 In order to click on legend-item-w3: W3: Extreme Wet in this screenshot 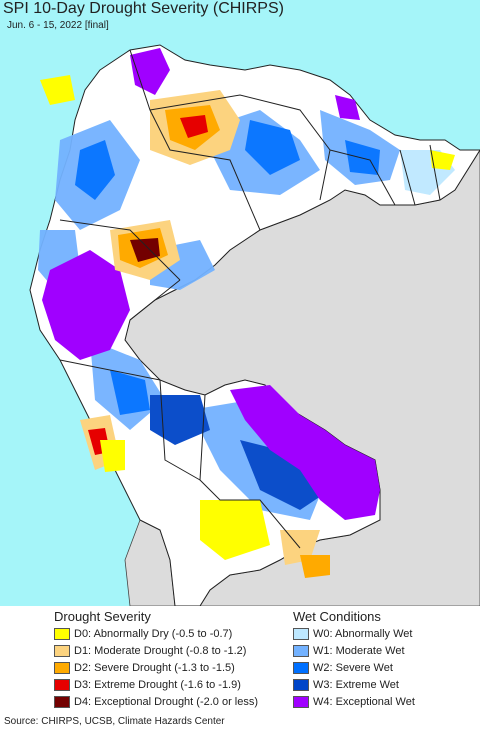, I will do `click(346, 685)`.